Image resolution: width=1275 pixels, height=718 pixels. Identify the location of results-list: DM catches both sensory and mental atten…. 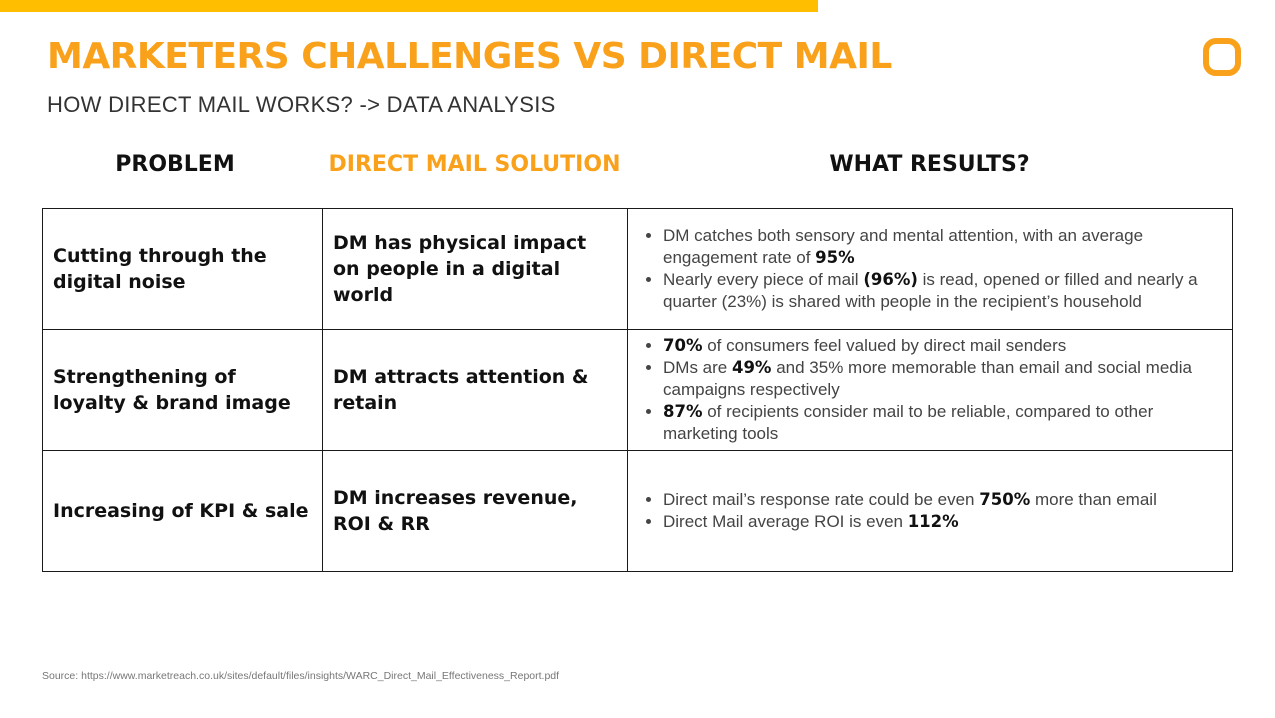
(930, 269).